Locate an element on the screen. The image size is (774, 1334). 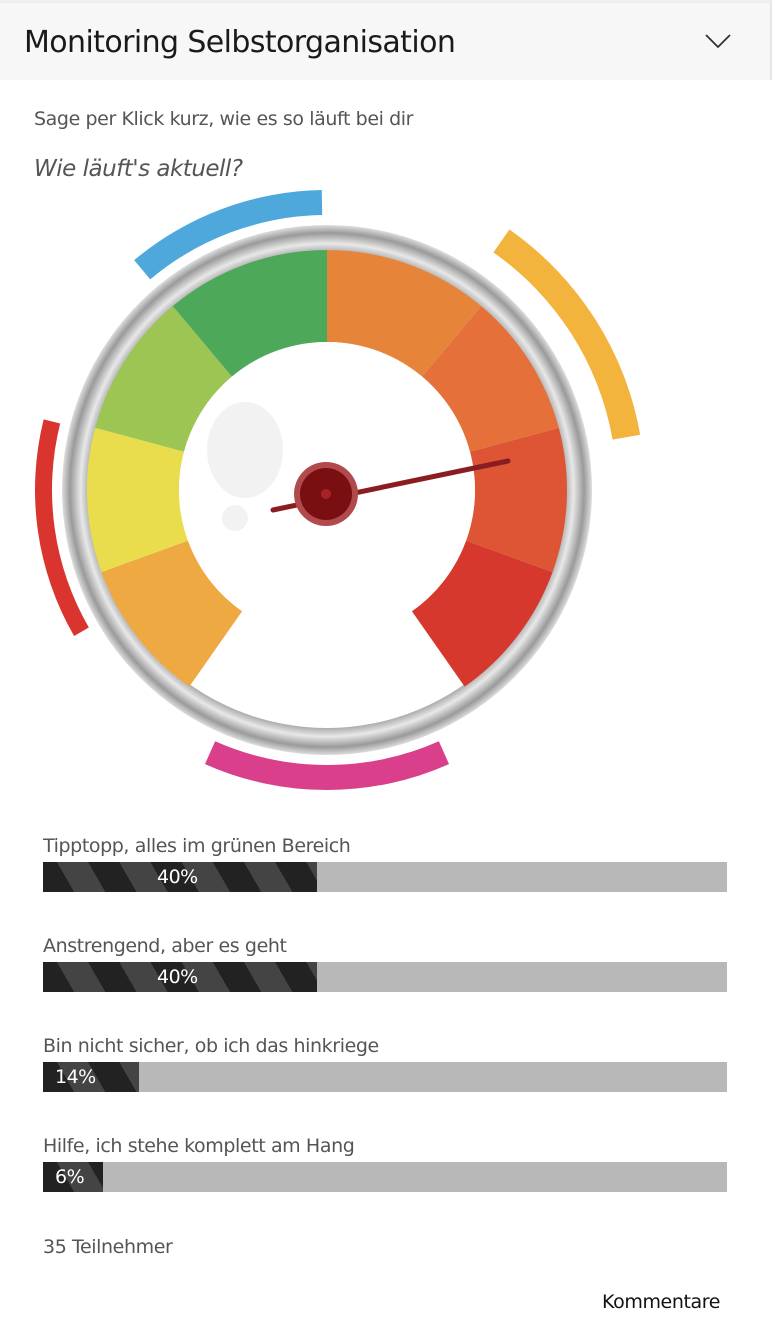
progress-bar: 14% is located at coordinates (385, 1077).